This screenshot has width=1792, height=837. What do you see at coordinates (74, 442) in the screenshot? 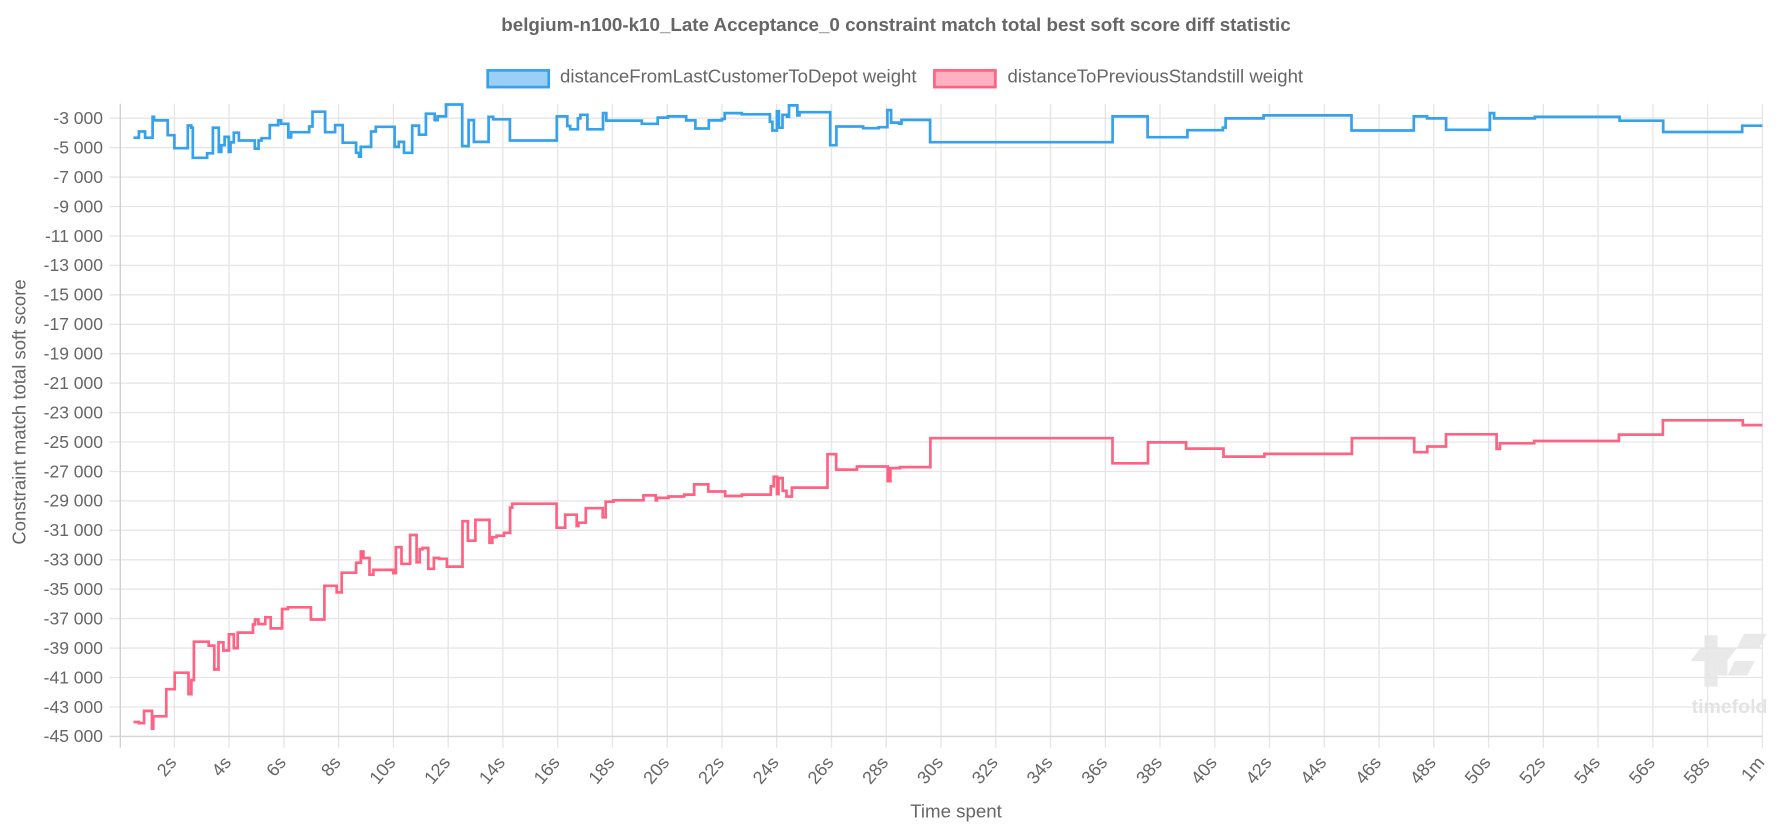
I see `svg-text: -25 000` at bounding box center [74, 442].